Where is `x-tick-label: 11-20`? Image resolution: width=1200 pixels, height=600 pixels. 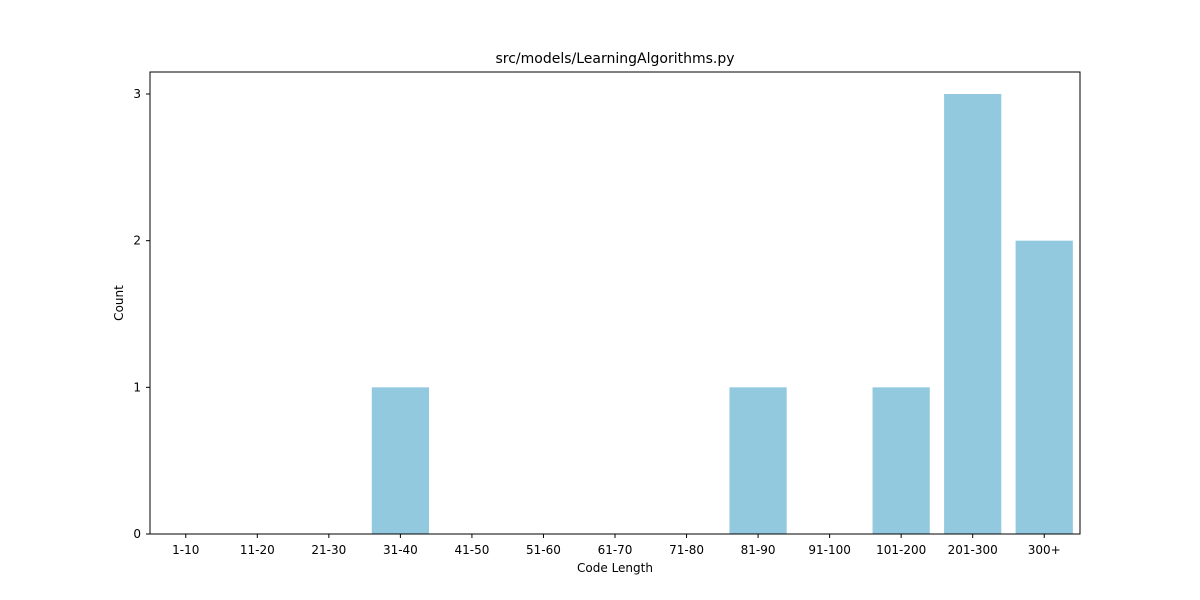 x-tick-label: 11-20 is located at coordinates (257, 550).